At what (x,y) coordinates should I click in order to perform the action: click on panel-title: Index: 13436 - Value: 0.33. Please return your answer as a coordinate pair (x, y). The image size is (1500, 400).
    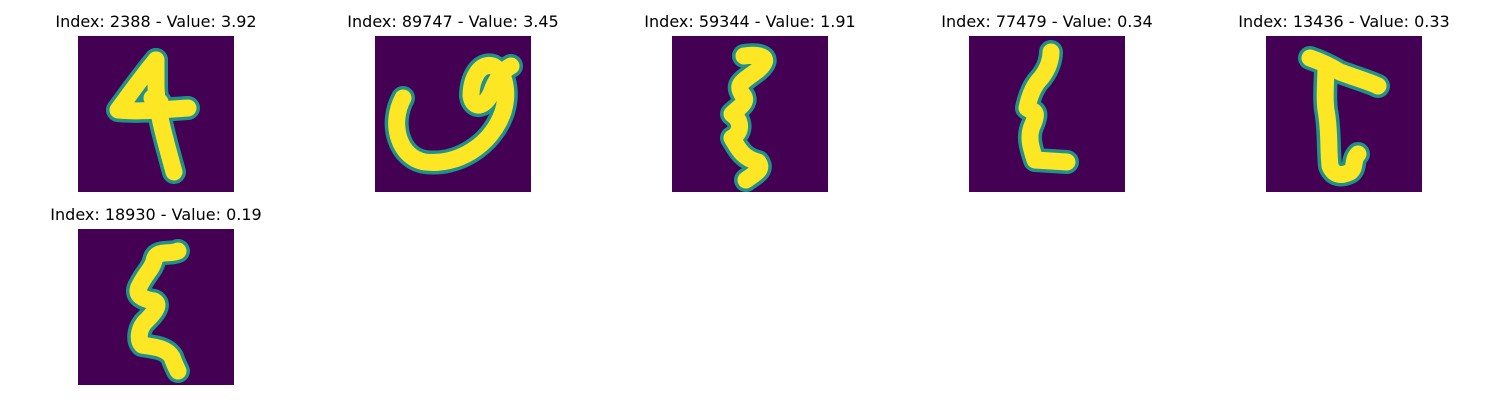
    Looking at the image, I should click on (1344, 21).